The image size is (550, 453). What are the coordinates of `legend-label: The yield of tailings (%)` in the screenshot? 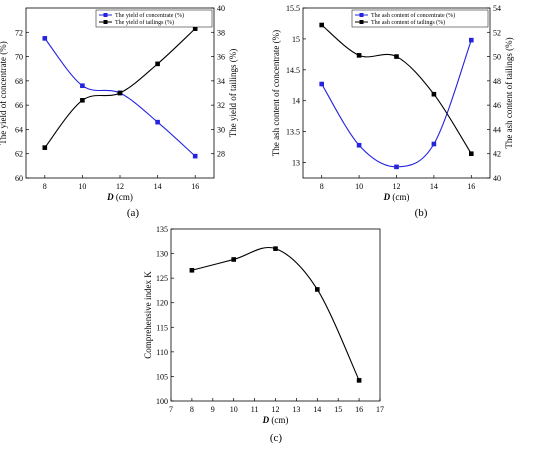 It's located at (144, 22).